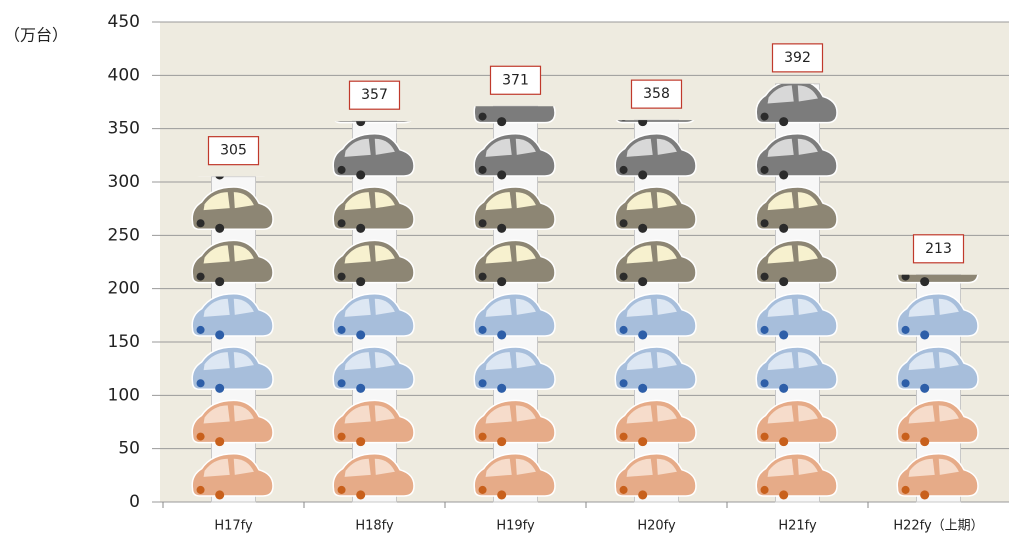 The image size is (1009, 537). What do you see at coordinates (124, 75) in the screenshot?
I see `y-tick-label: 400` at bounding box center [124, 75].